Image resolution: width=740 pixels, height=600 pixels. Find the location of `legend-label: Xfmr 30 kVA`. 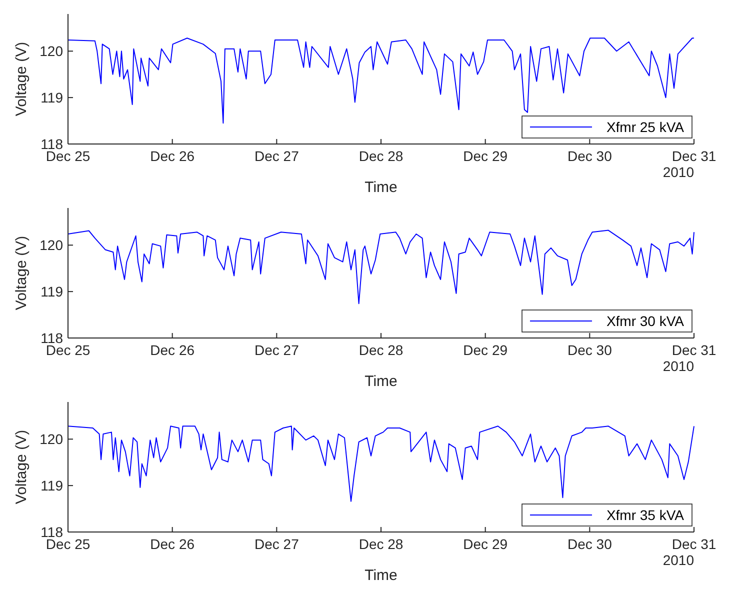

legend-label: Xfmr 30 kVA is located at coordinates (645, 320).